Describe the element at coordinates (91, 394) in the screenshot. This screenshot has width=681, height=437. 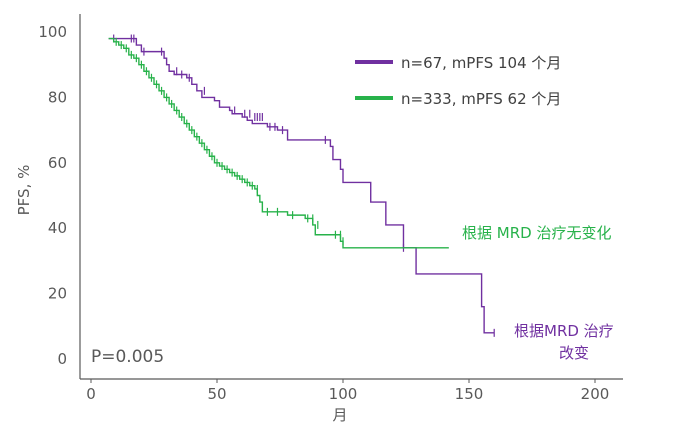
I see `x-tick-label: 0` at that location.